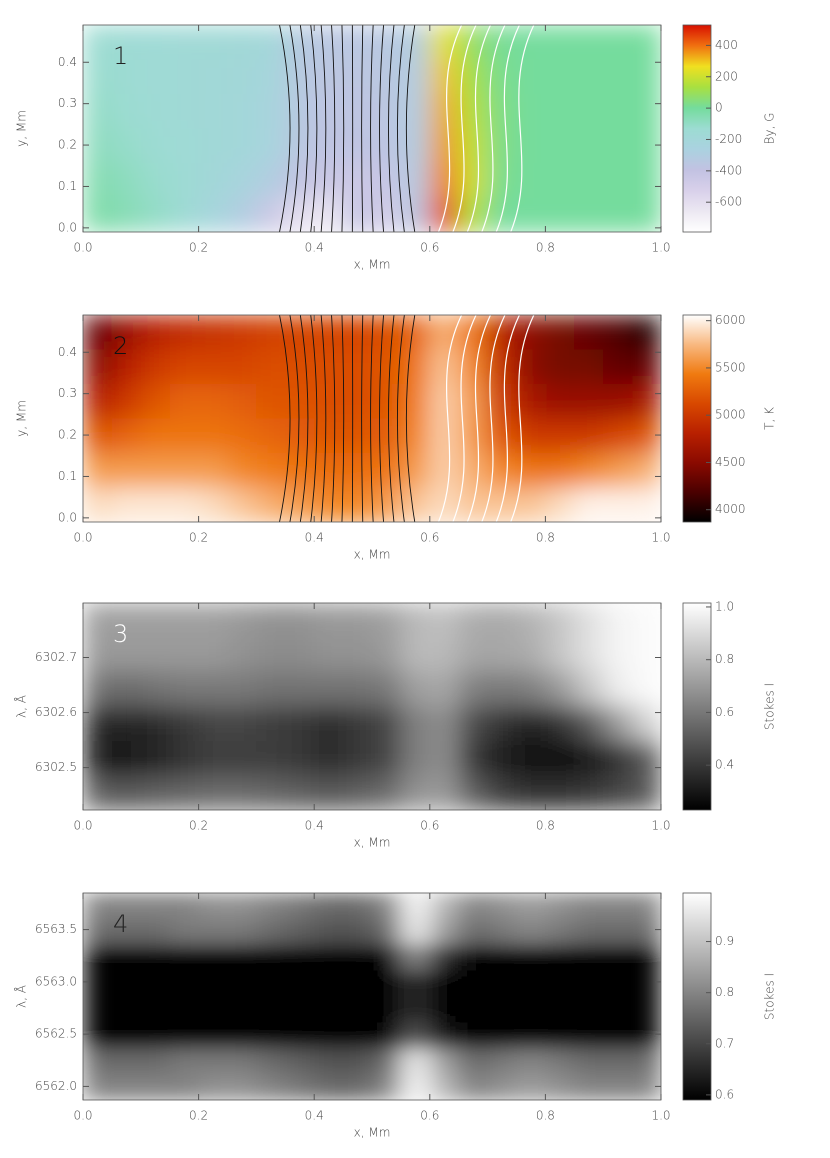 The width and height of the screenshot is (830, 1158). What do you see at coordinates (730, 462) in the screenshot?
I see `colorbar-tick-label: 4500` at bounding box center [730, 462].